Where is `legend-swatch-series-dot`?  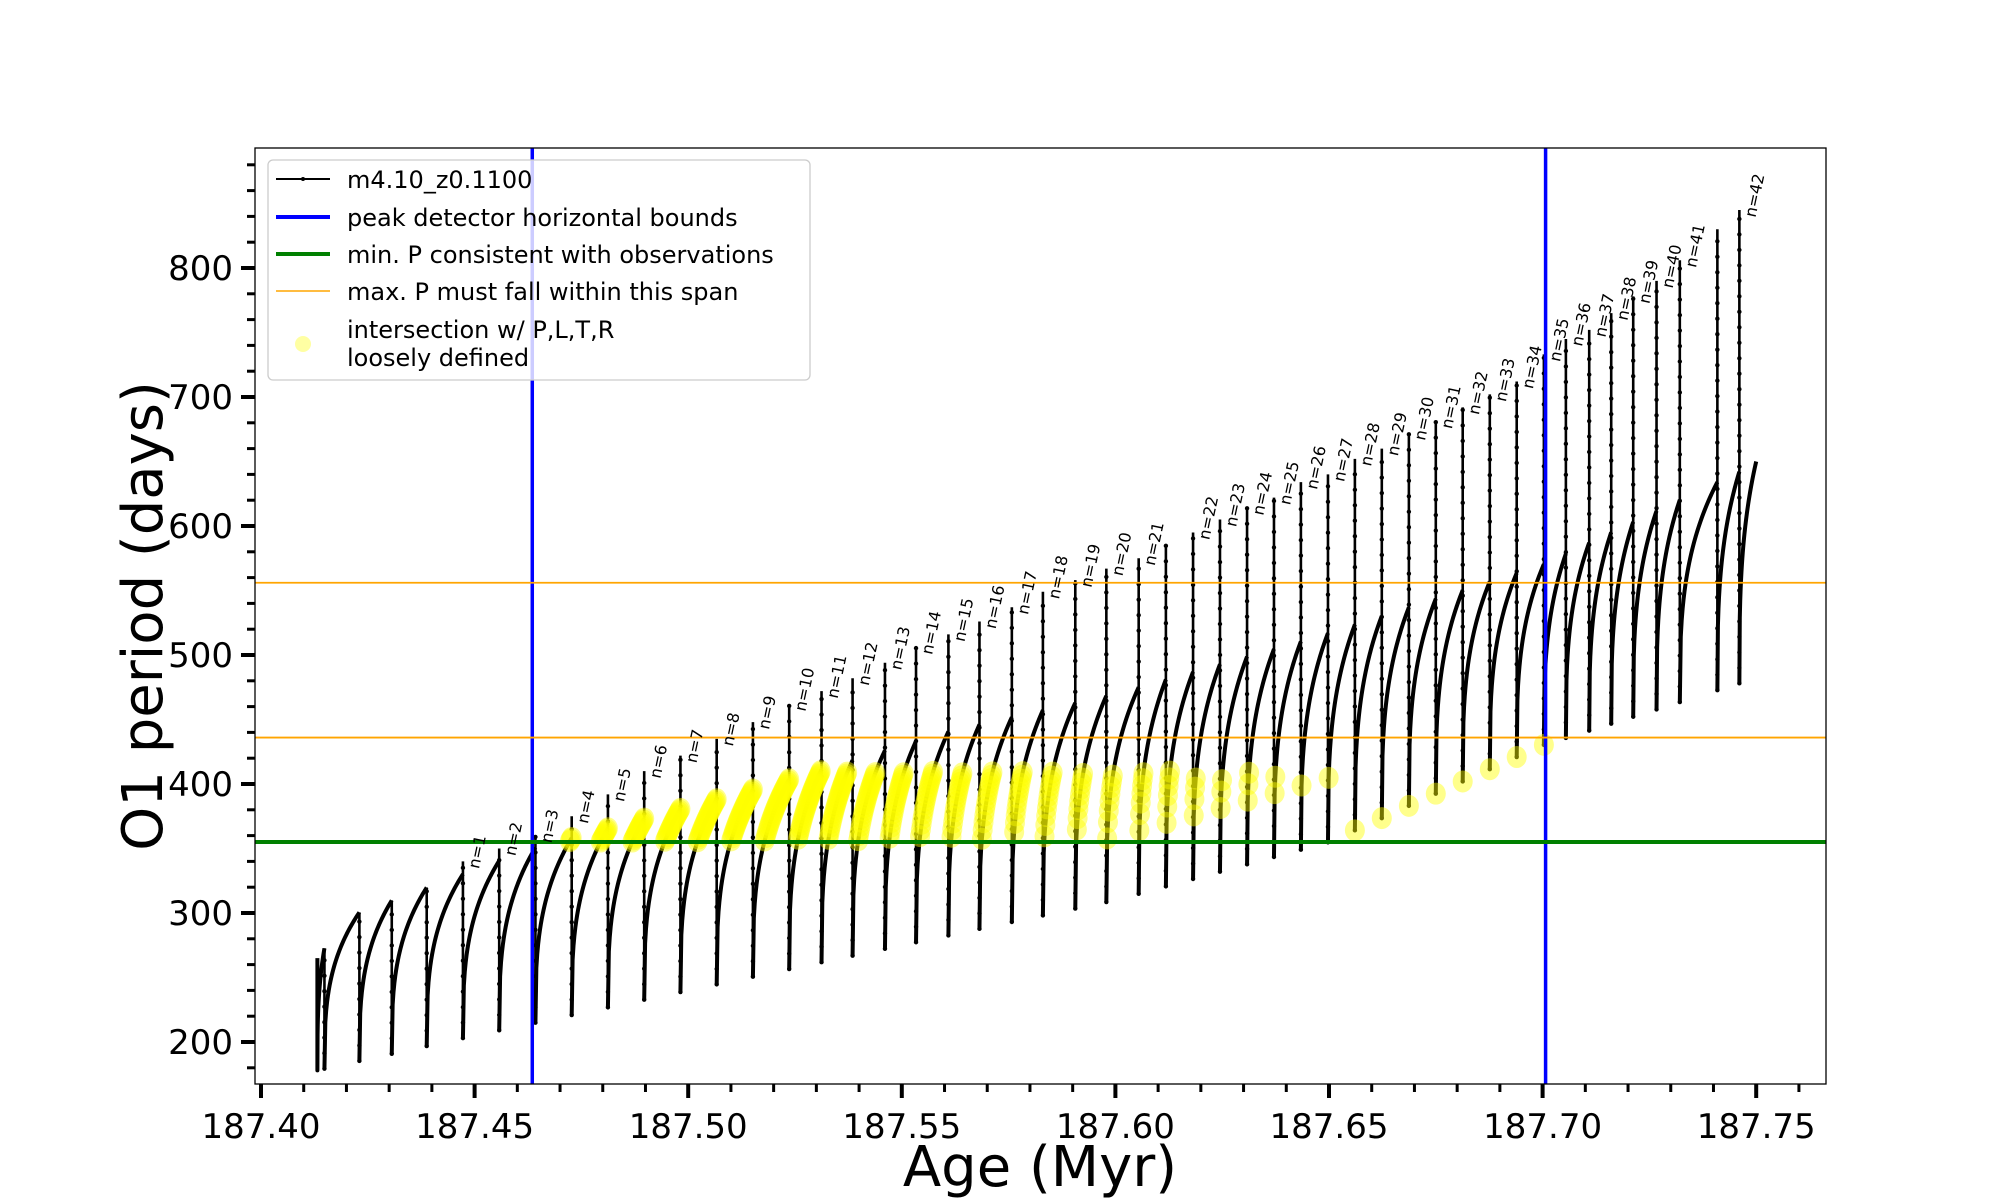 legend-swatch-series-dot is located at coordinates (303, 179).